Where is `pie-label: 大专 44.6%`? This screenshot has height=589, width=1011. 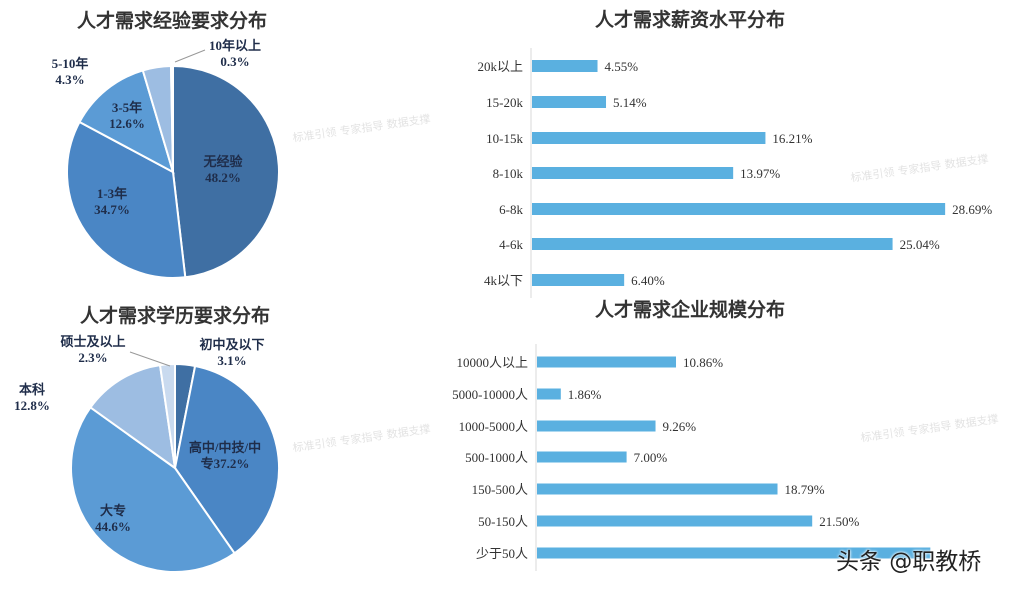 pie-label: 大专 44.6% is located at coordinates (113, 518).